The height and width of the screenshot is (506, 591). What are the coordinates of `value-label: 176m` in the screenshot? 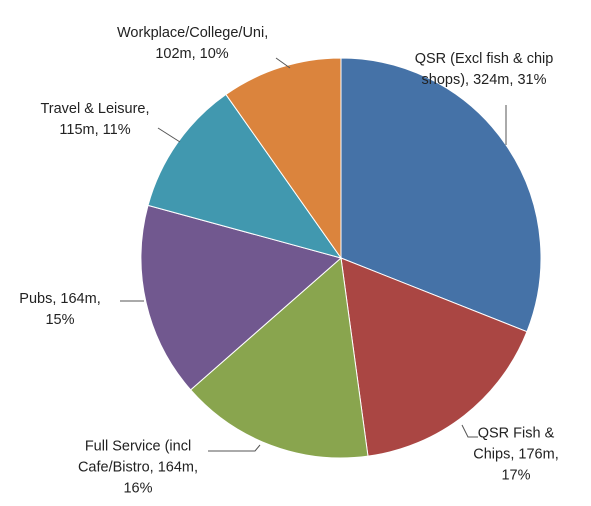 It's located at (536, 454).